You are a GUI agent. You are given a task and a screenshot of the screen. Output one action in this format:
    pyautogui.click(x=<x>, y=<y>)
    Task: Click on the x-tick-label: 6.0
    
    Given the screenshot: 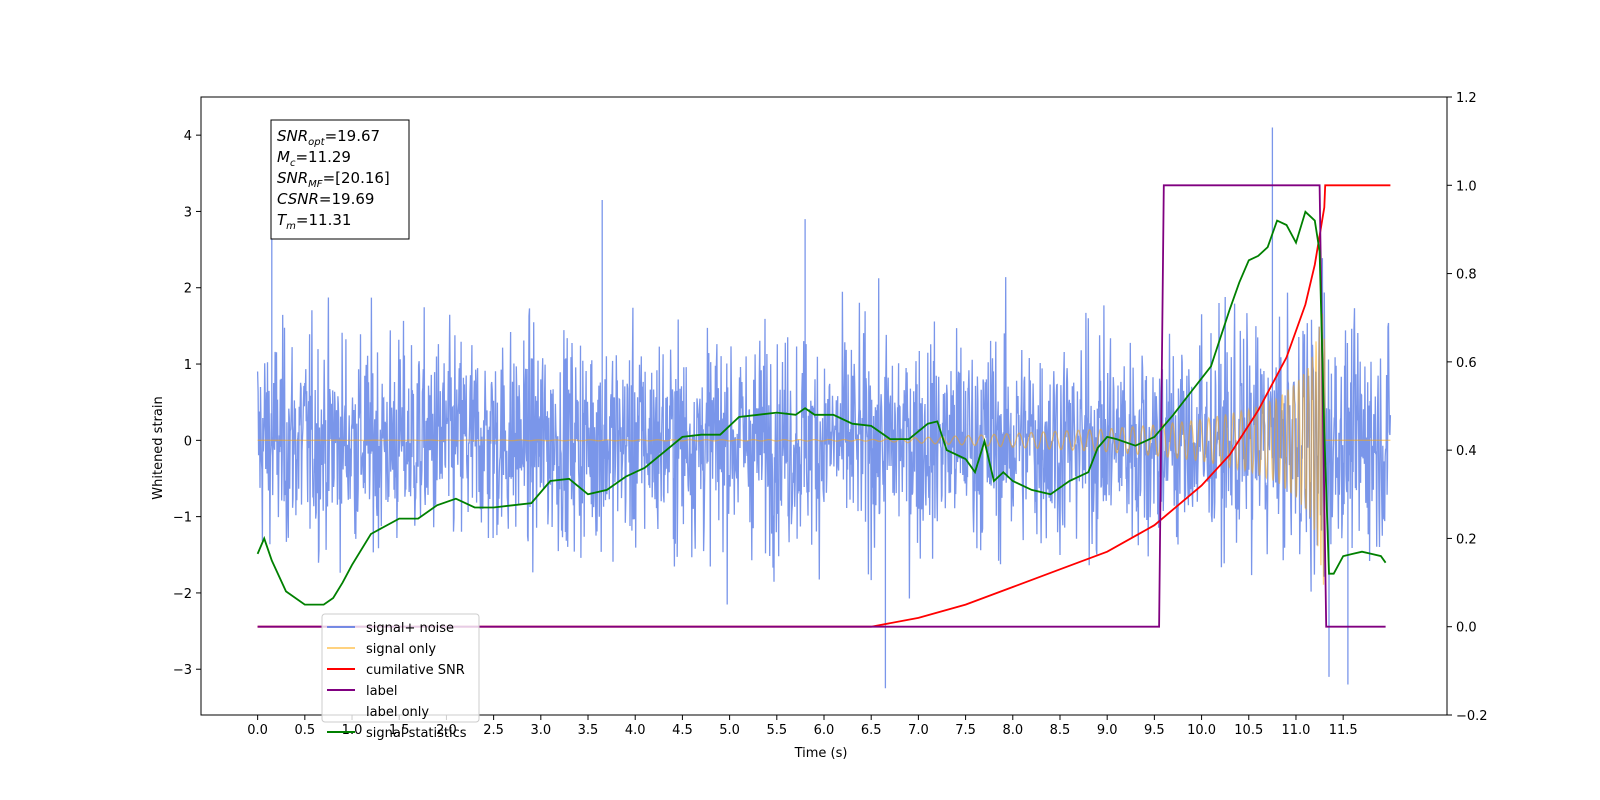 What is the action you would take?
    pyautogui.click(x=824, y=730)
    